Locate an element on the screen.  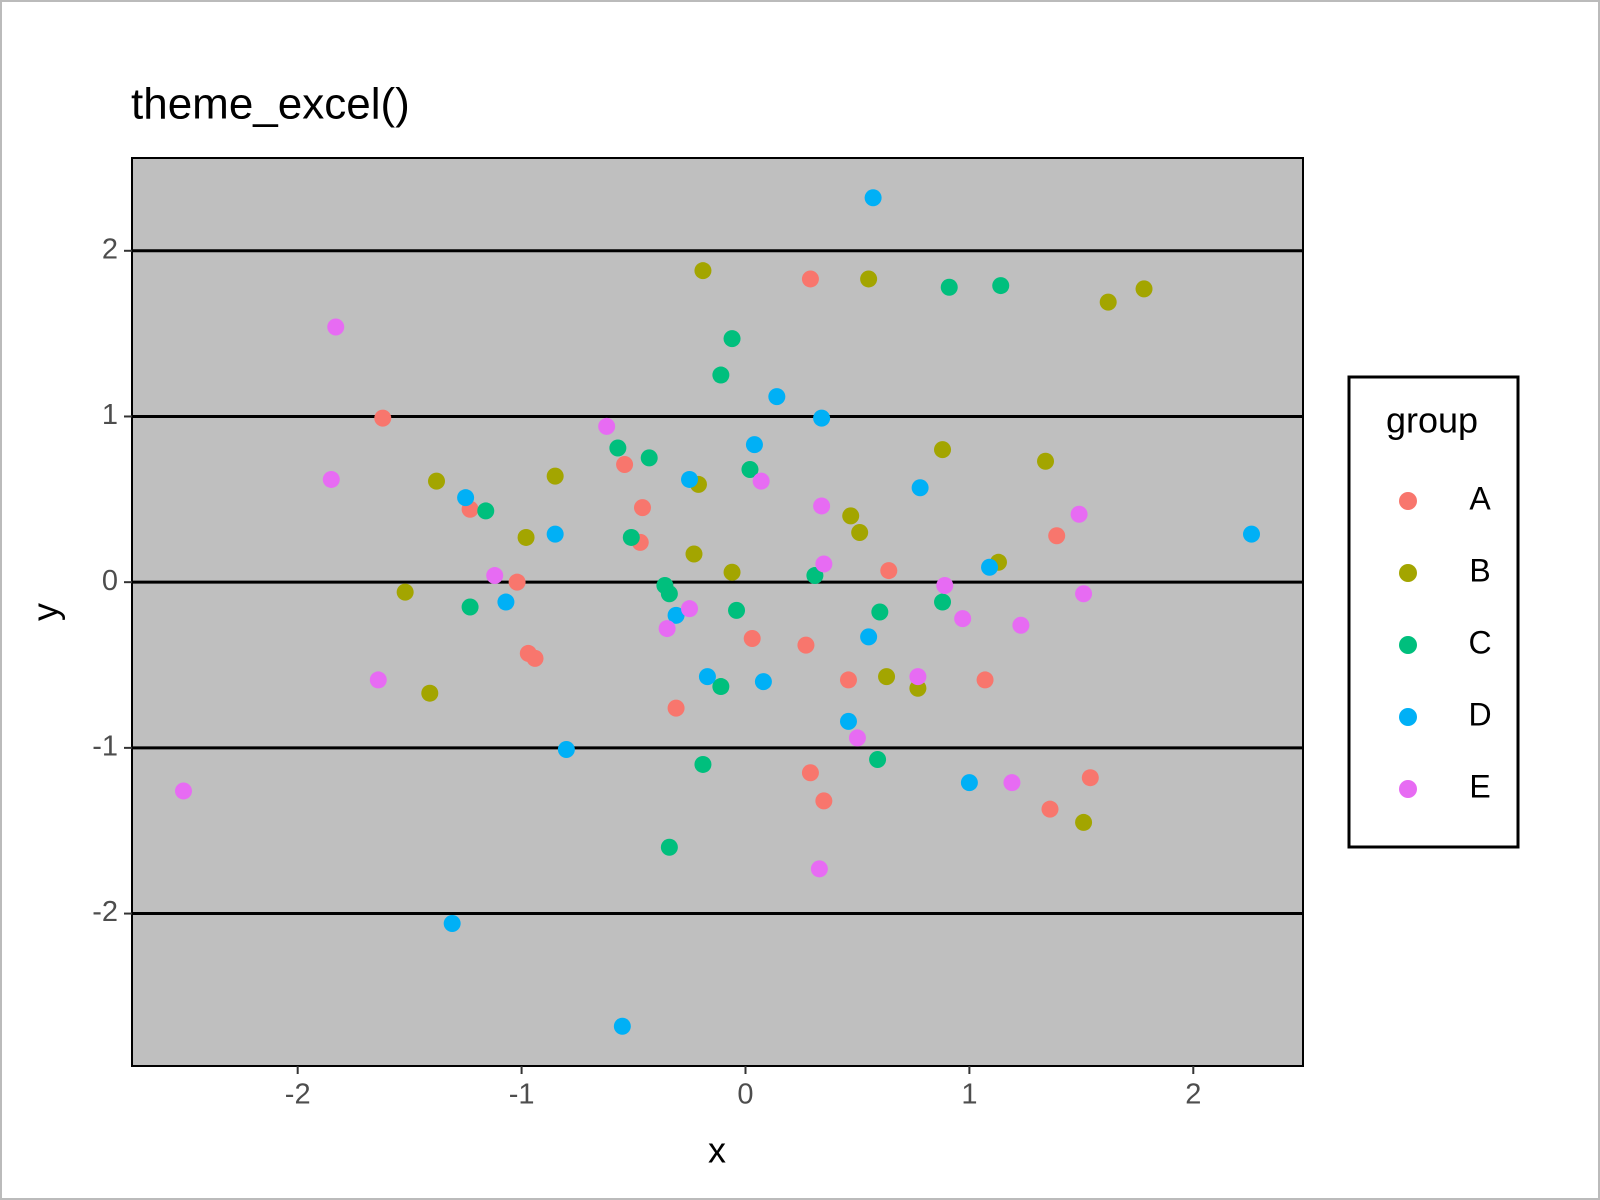
chart-title: theme_excel() is located at coordinates (270, 104).